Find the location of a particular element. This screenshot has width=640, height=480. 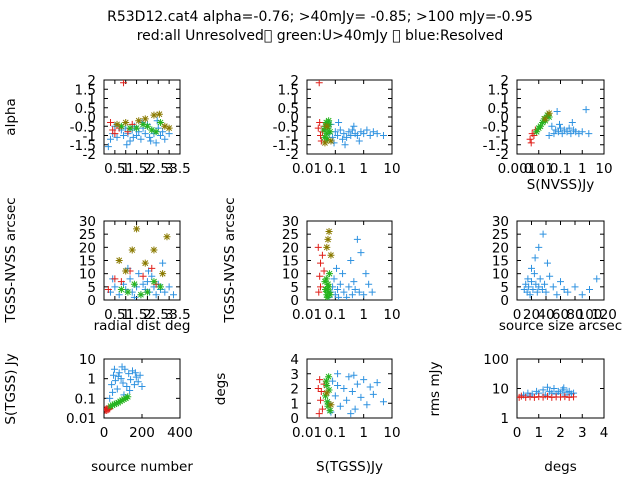

y-tick-label: 3 is located at coordinates (294, 375).